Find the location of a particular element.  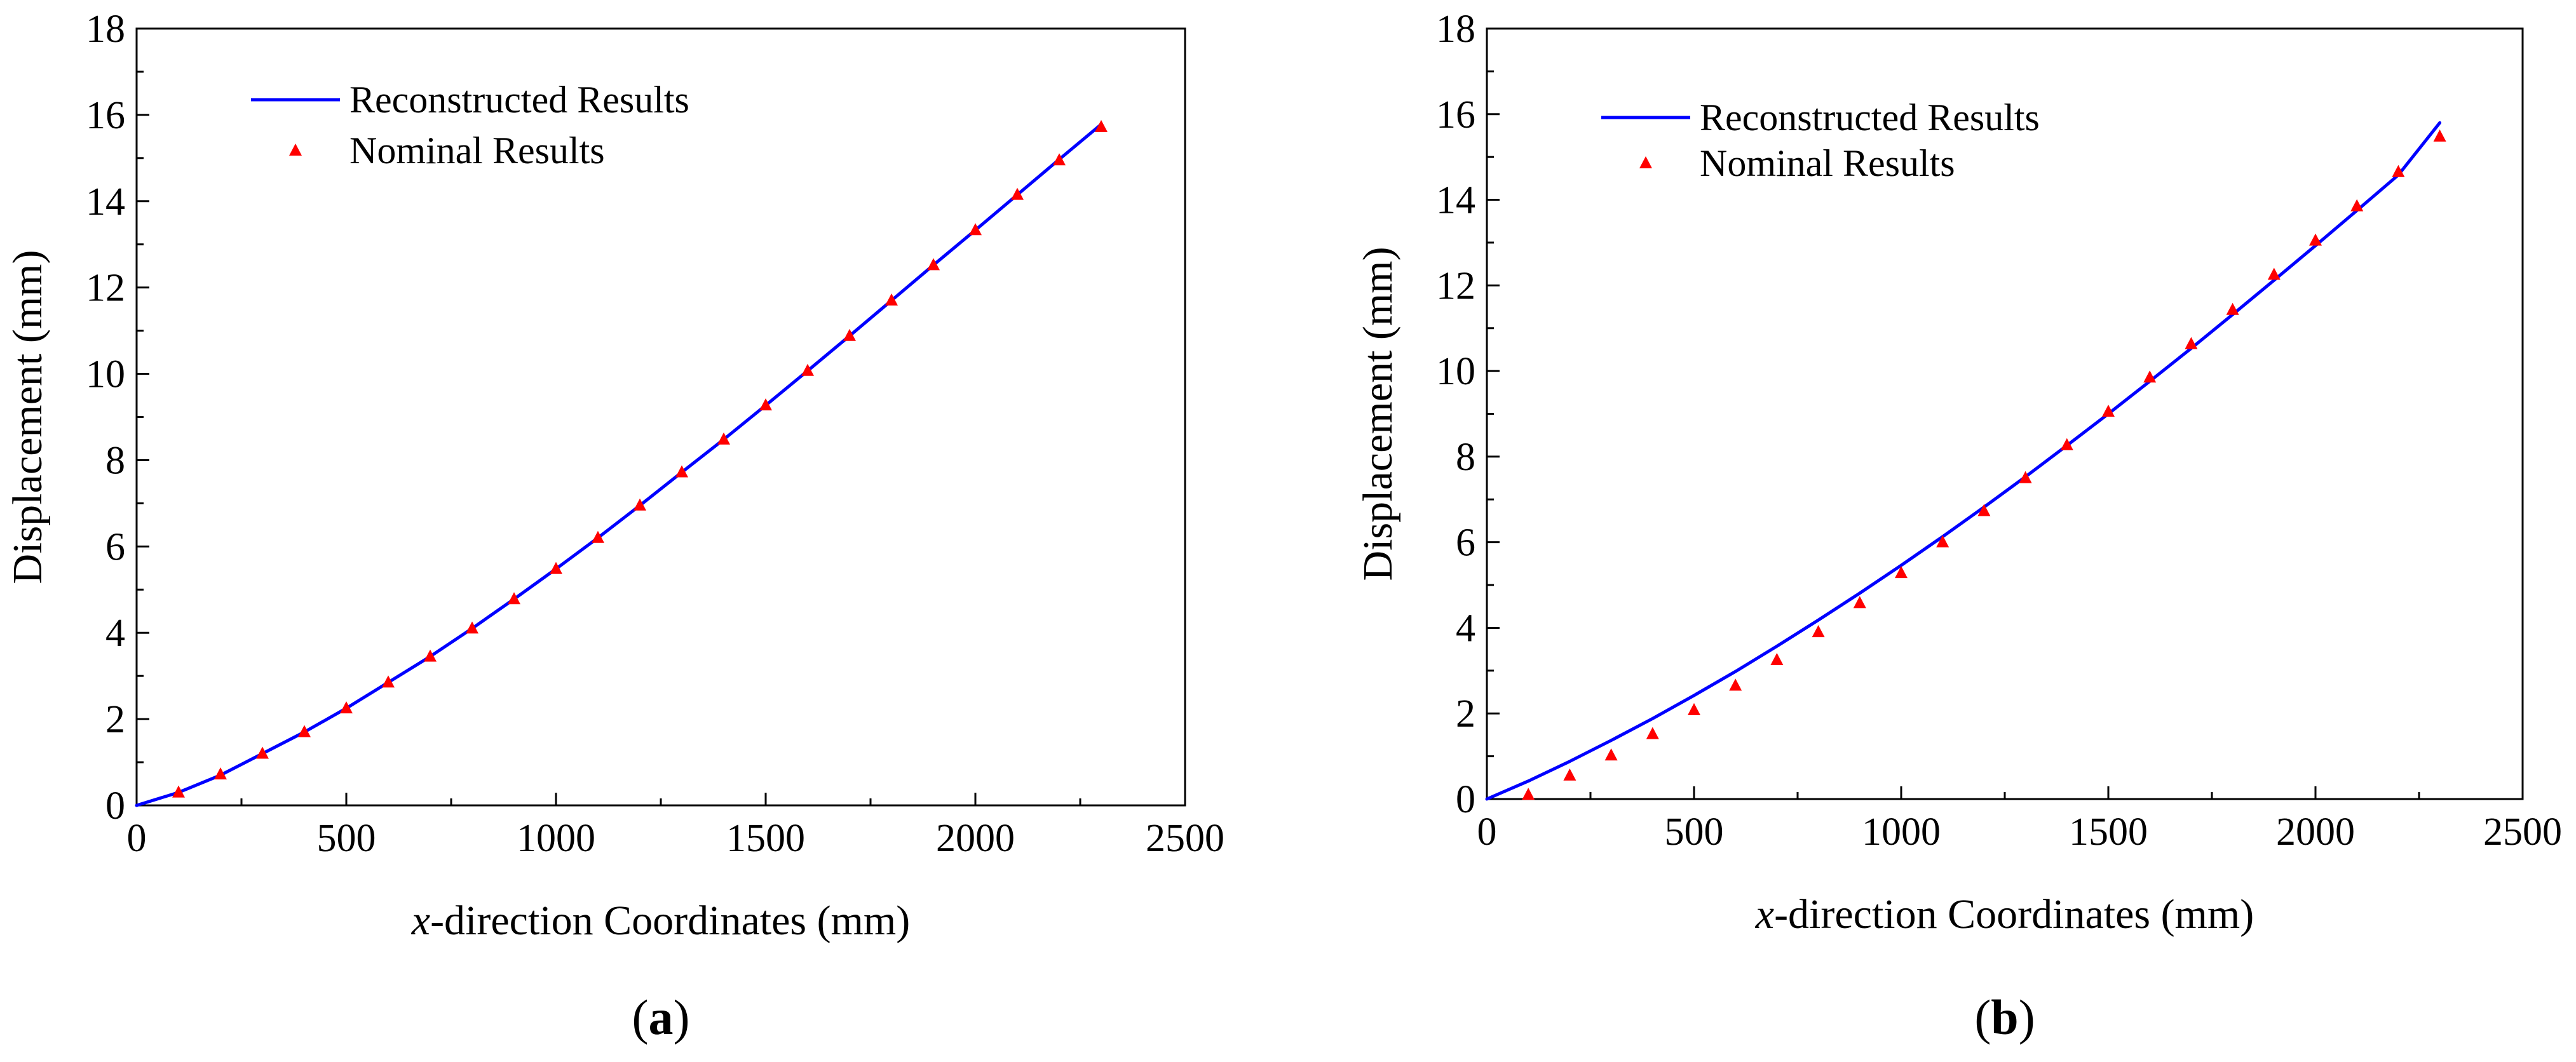

caption-letter: a is located at coordinates (661, 1017).